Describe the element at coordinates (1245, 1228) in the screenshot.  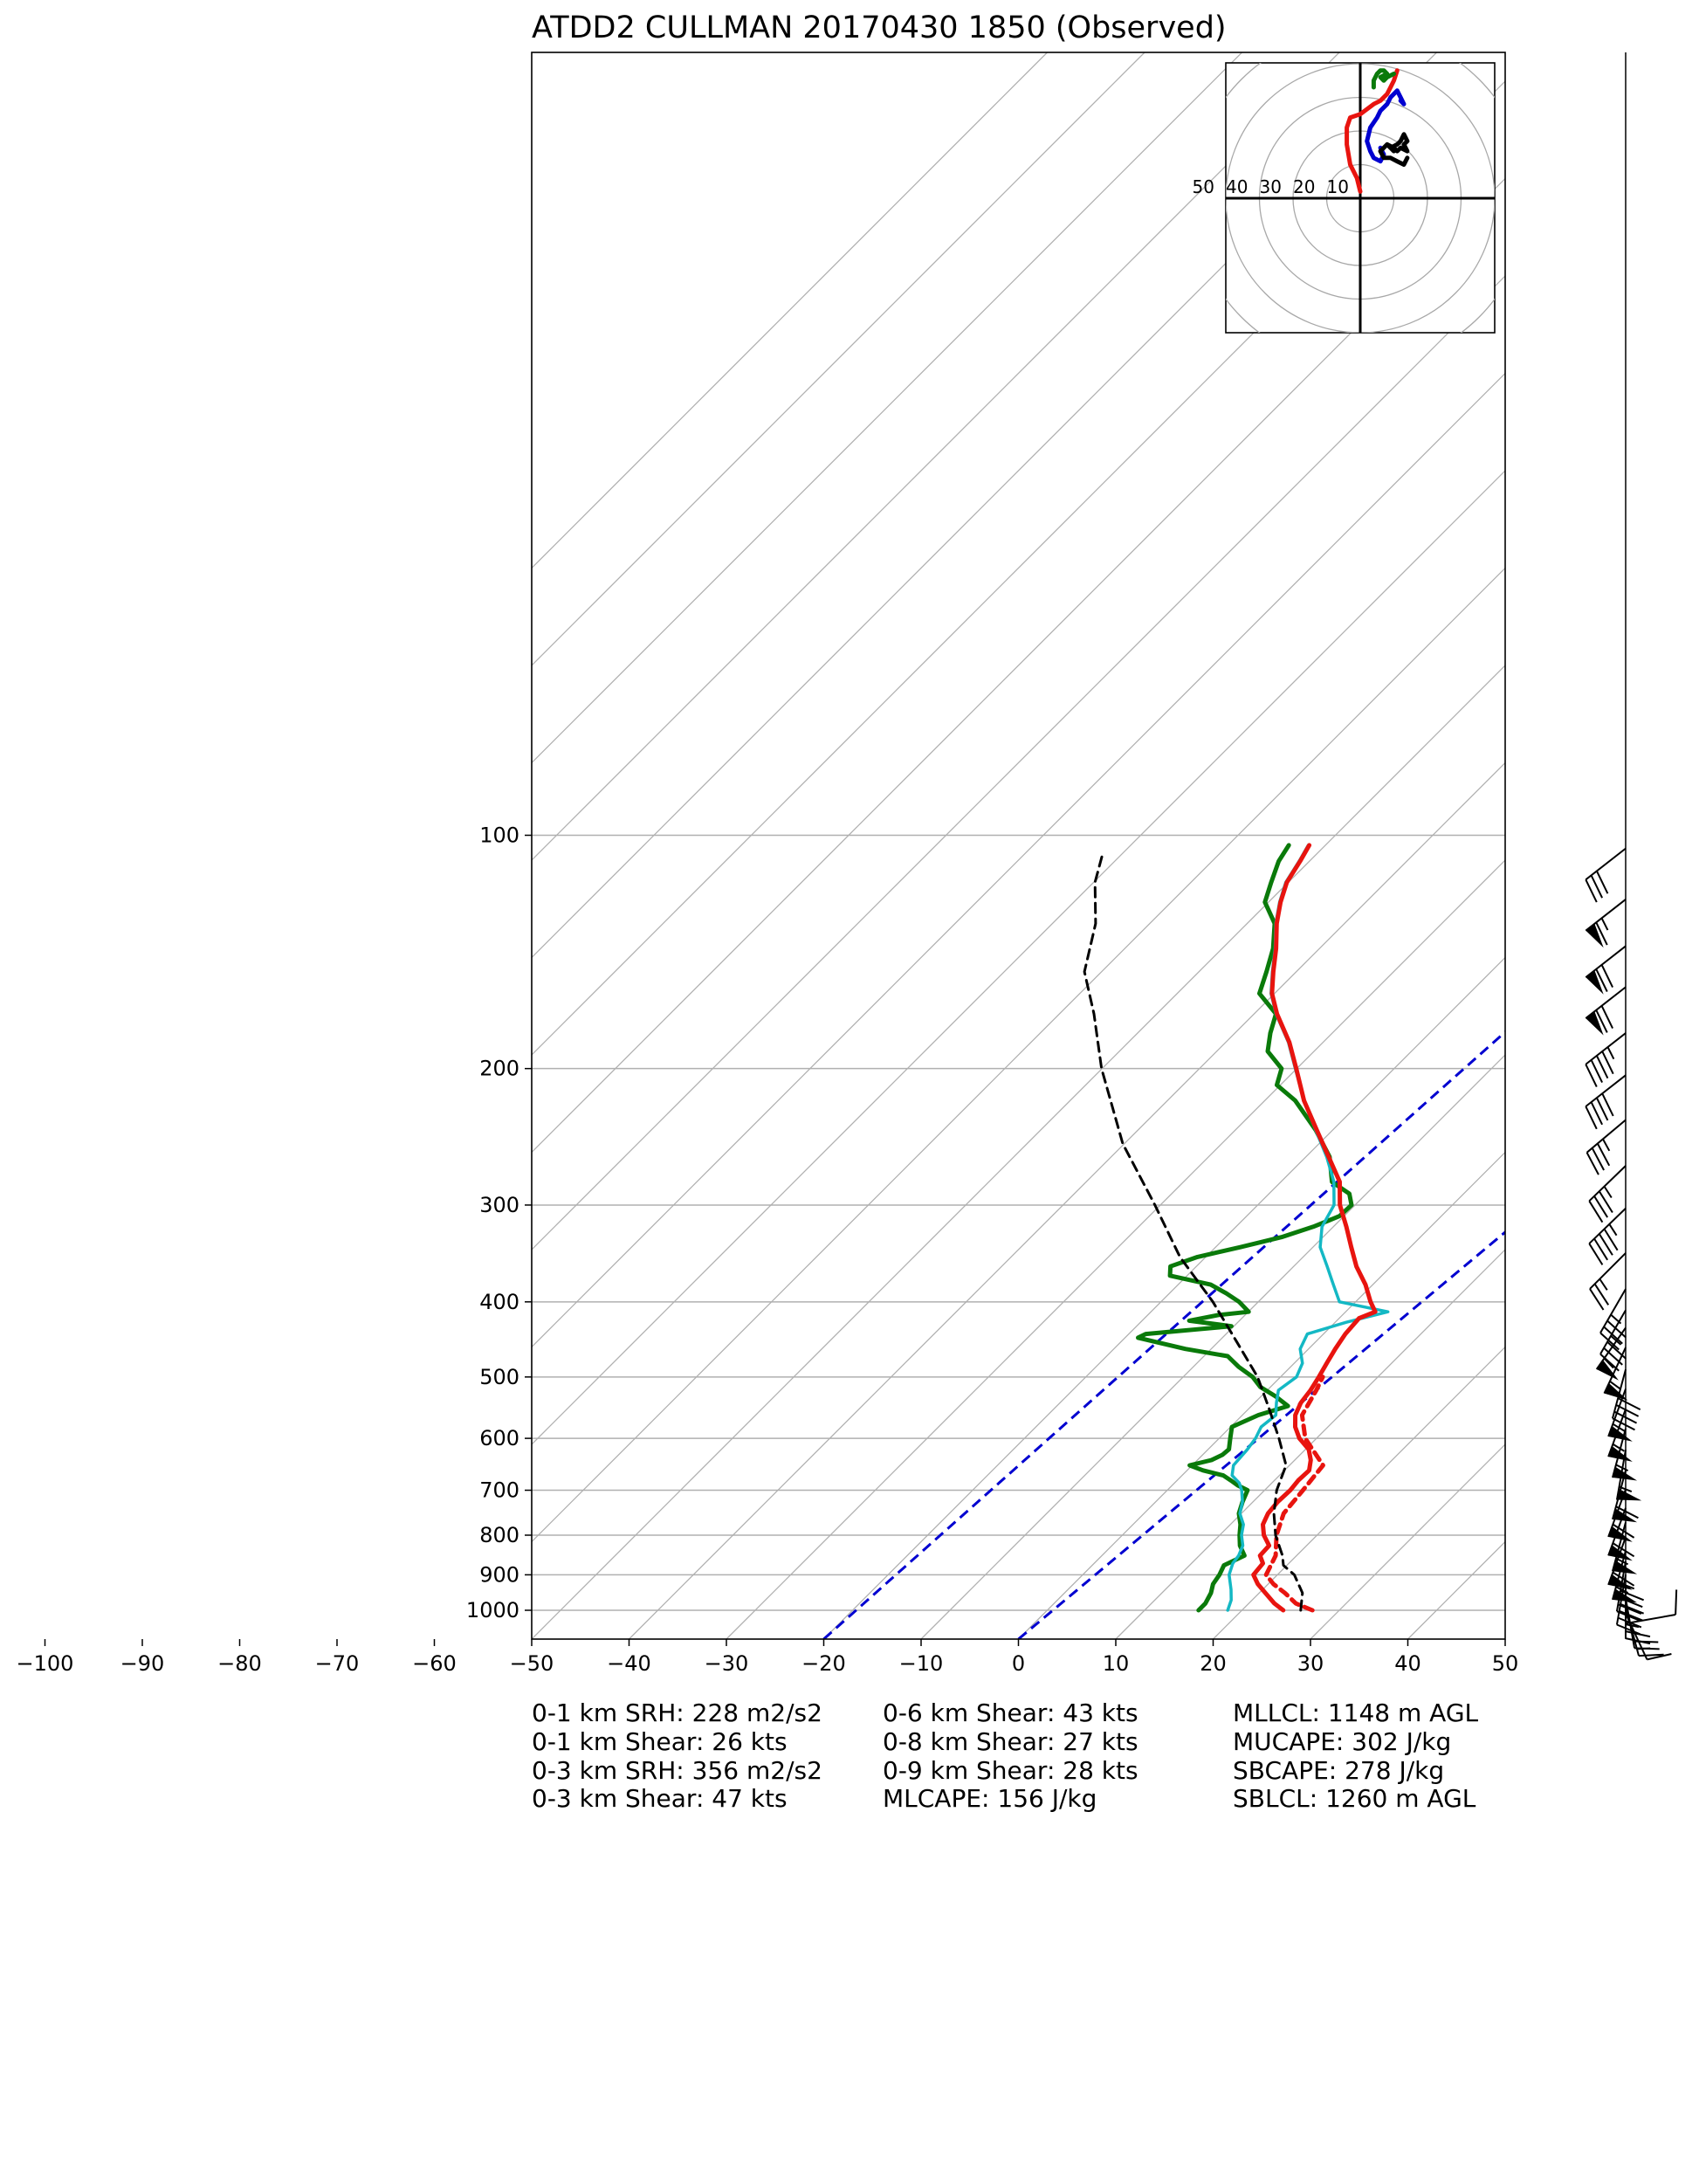
I see `dewpoint-line` at that location.